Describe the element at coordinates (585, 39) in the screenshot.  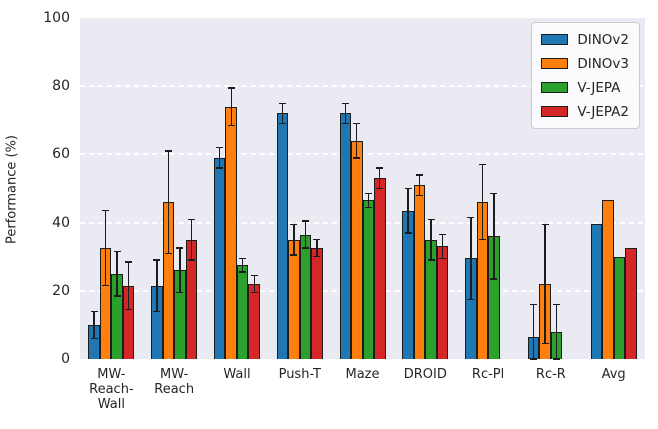
I see `legend-item: DINOv2` at that location.